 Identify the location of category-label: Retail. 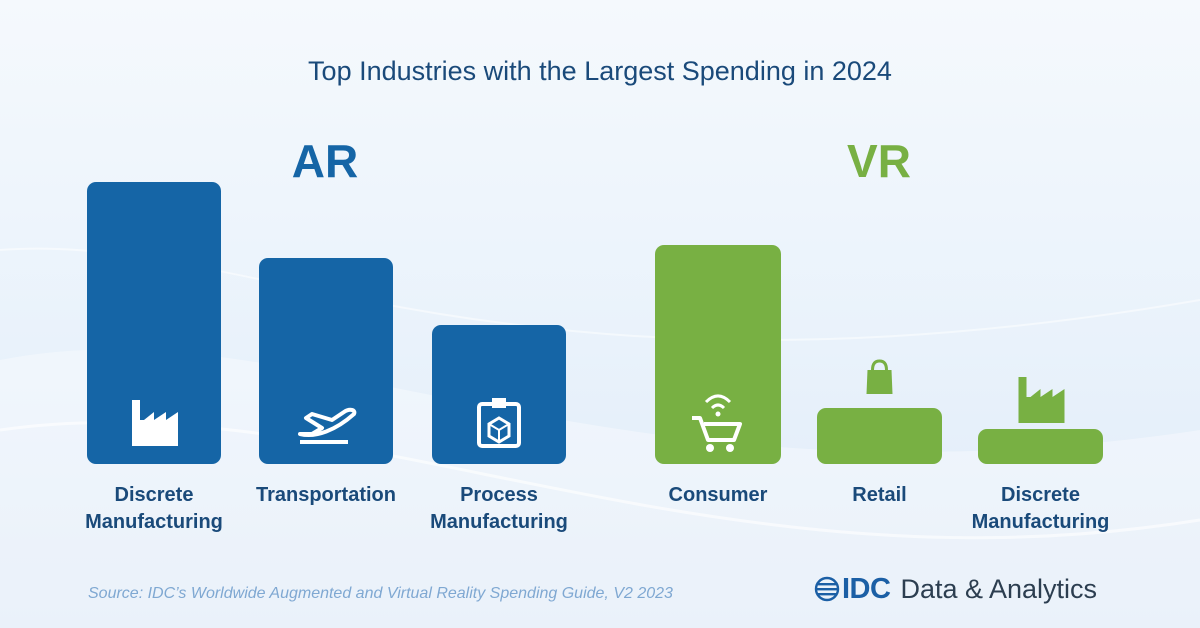
(879, 495).